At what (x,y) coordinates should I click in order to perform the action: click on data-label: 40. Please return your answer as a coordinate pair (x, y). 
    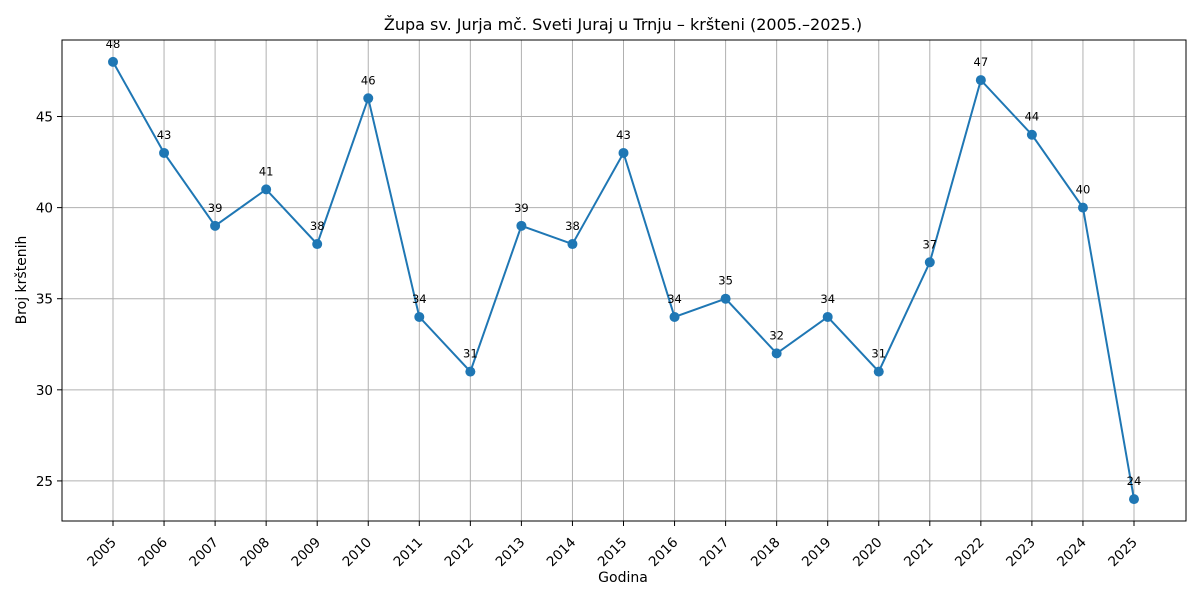
    Looking at the image, I should click on (1083, 190).